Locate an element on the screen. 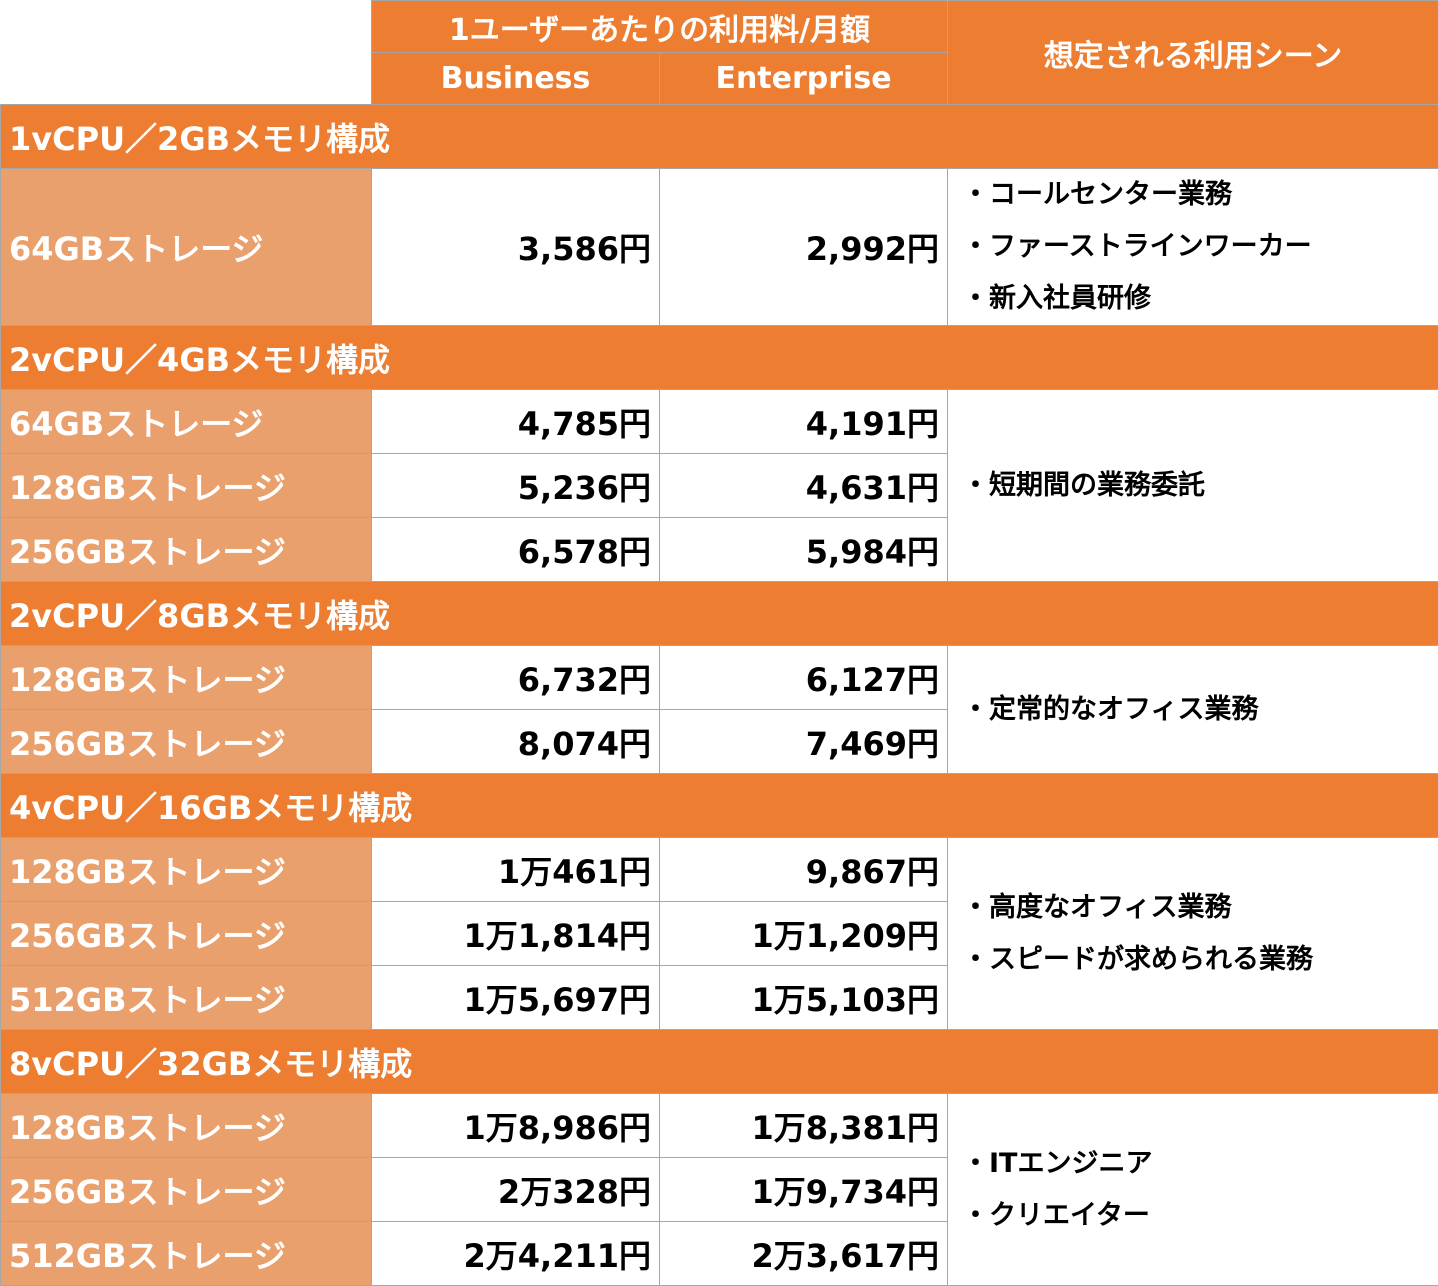  usage-scene-item: ・コールセンター業務 is located at coordinates (1097, 194).